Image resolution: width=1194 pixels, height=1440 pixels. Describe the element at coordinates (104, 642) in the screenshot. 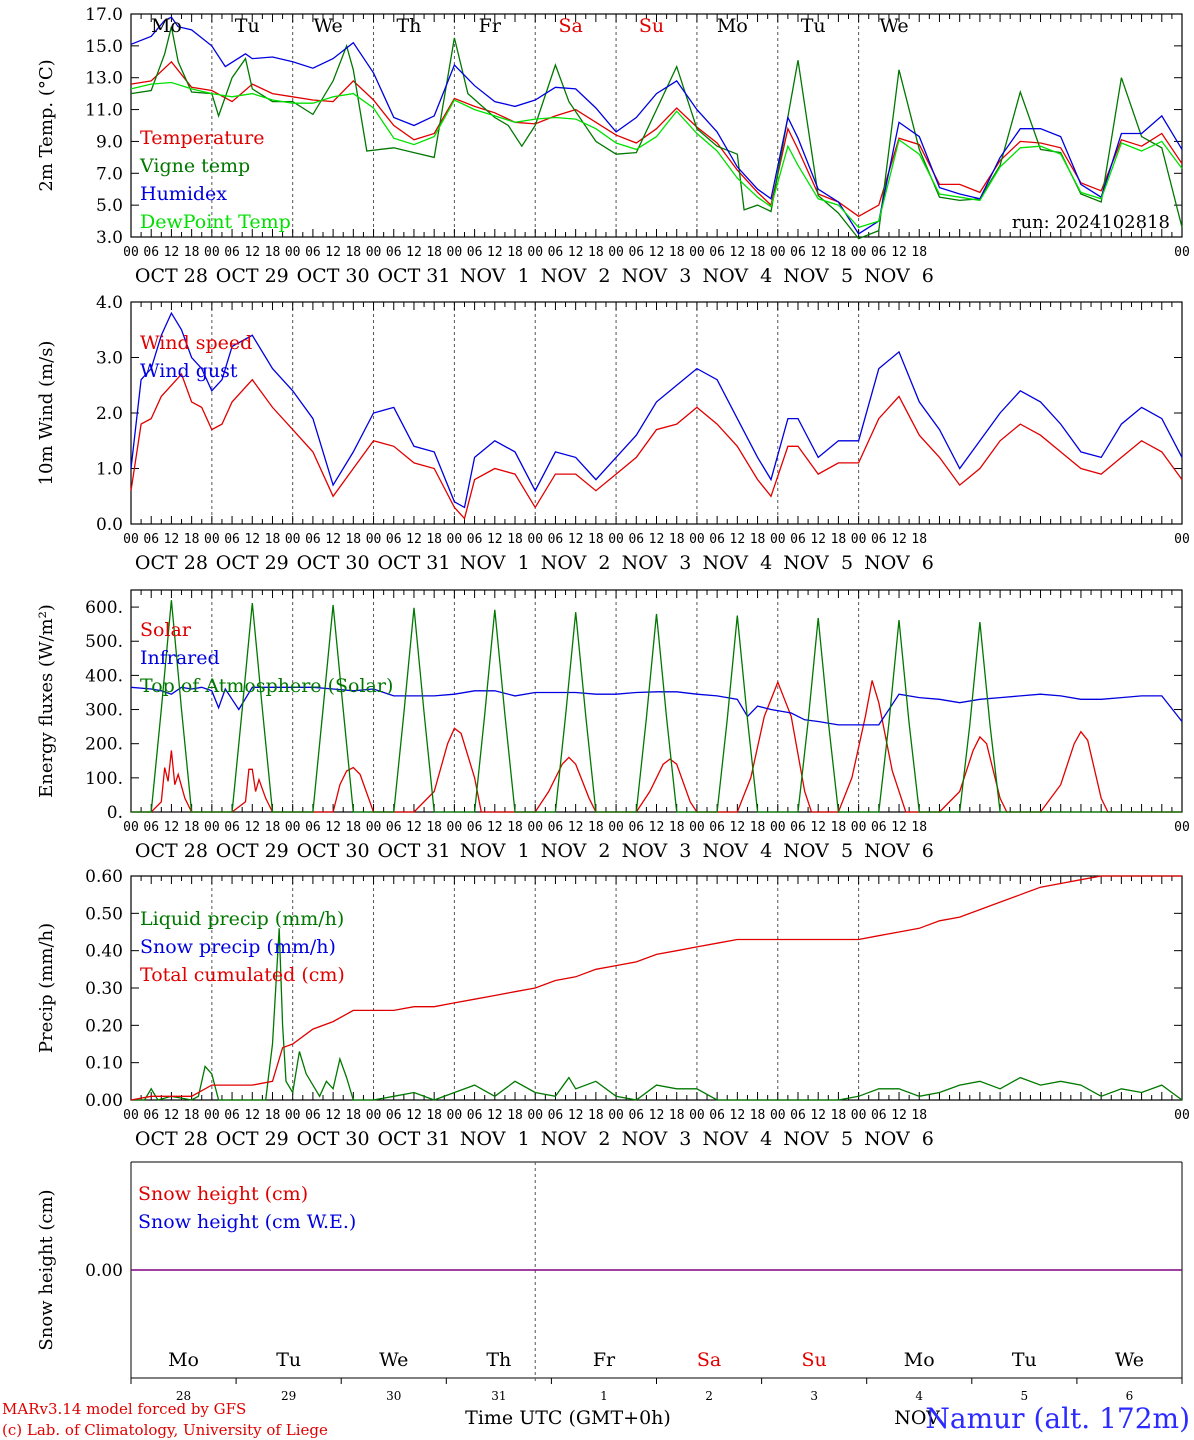

I see `y-tick-label: 500.` at that location.